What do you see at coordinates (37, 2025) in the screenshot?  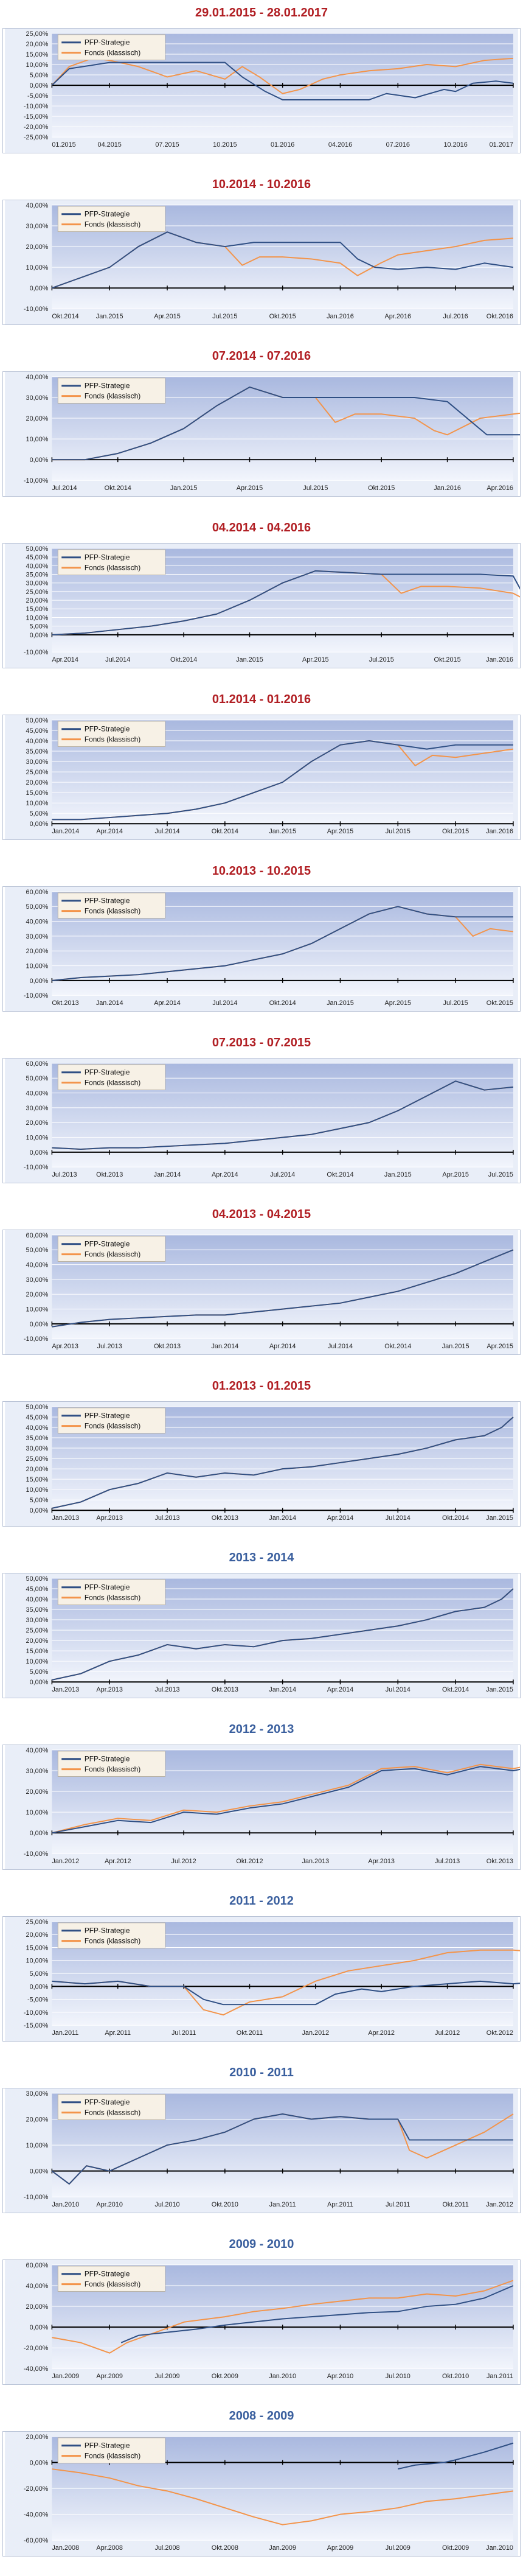 I see `y-tick-label: -15,00%` at bounding box center [37, 2025].